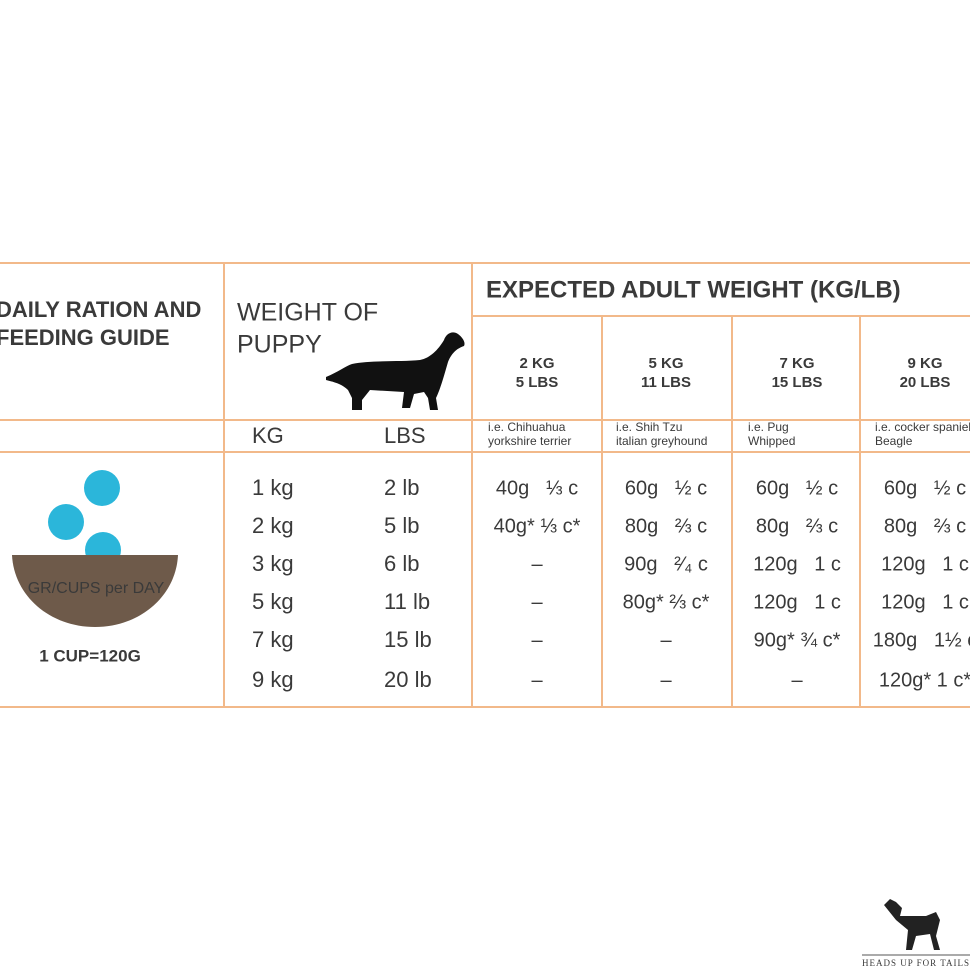 This screenshot has height=971, width=970. I want to click on ration-cell: 40g* ⅓ c*, so click(537, 526).